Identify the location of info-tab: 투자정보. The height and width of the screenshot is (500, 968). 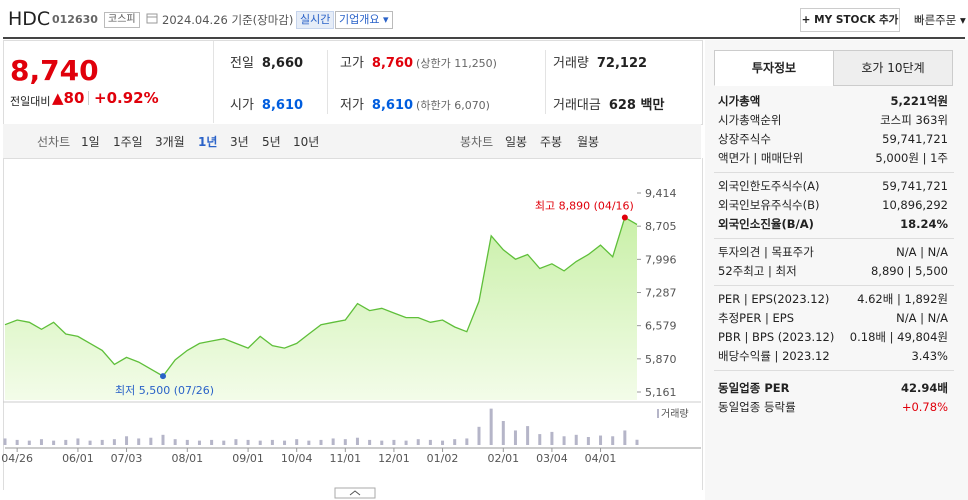
(774, 68).